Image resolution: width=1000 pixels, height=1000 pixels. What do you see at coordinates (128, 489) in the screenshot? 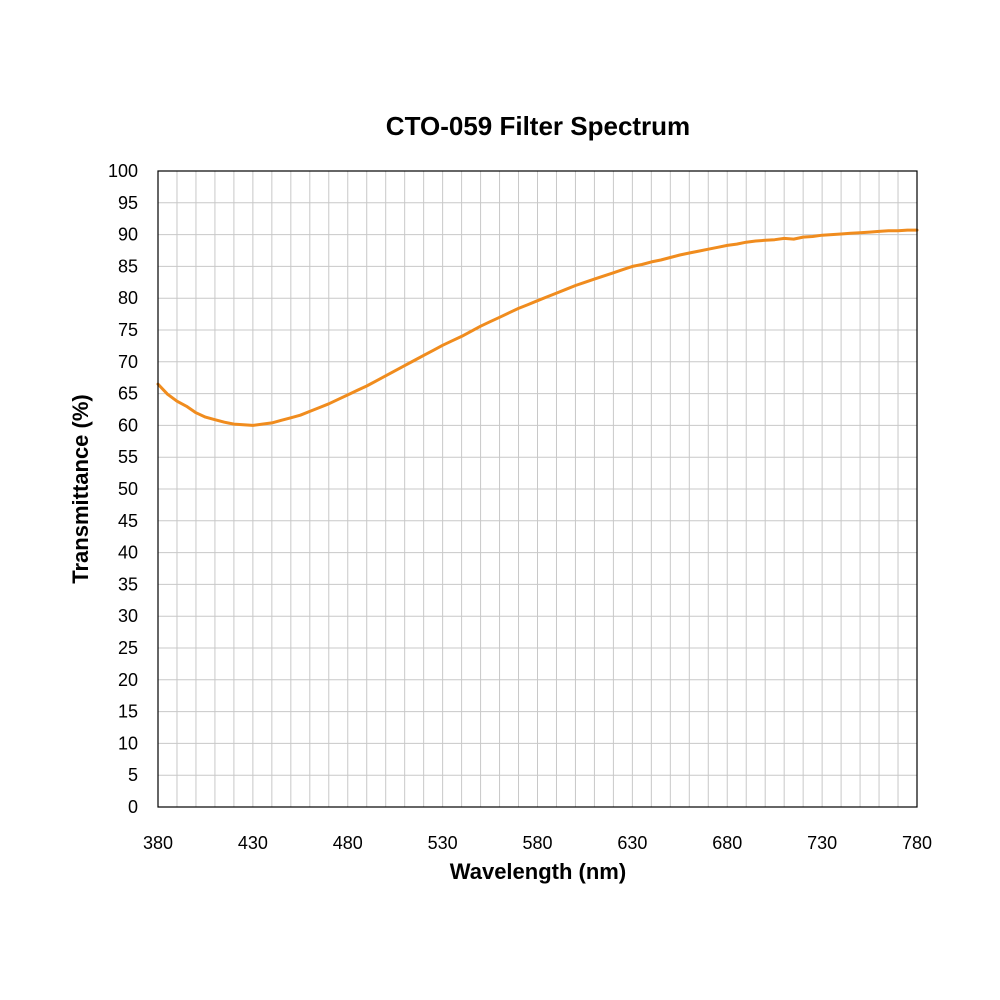
I see `y-tick-label: 50` at bounding box center [128, 489].